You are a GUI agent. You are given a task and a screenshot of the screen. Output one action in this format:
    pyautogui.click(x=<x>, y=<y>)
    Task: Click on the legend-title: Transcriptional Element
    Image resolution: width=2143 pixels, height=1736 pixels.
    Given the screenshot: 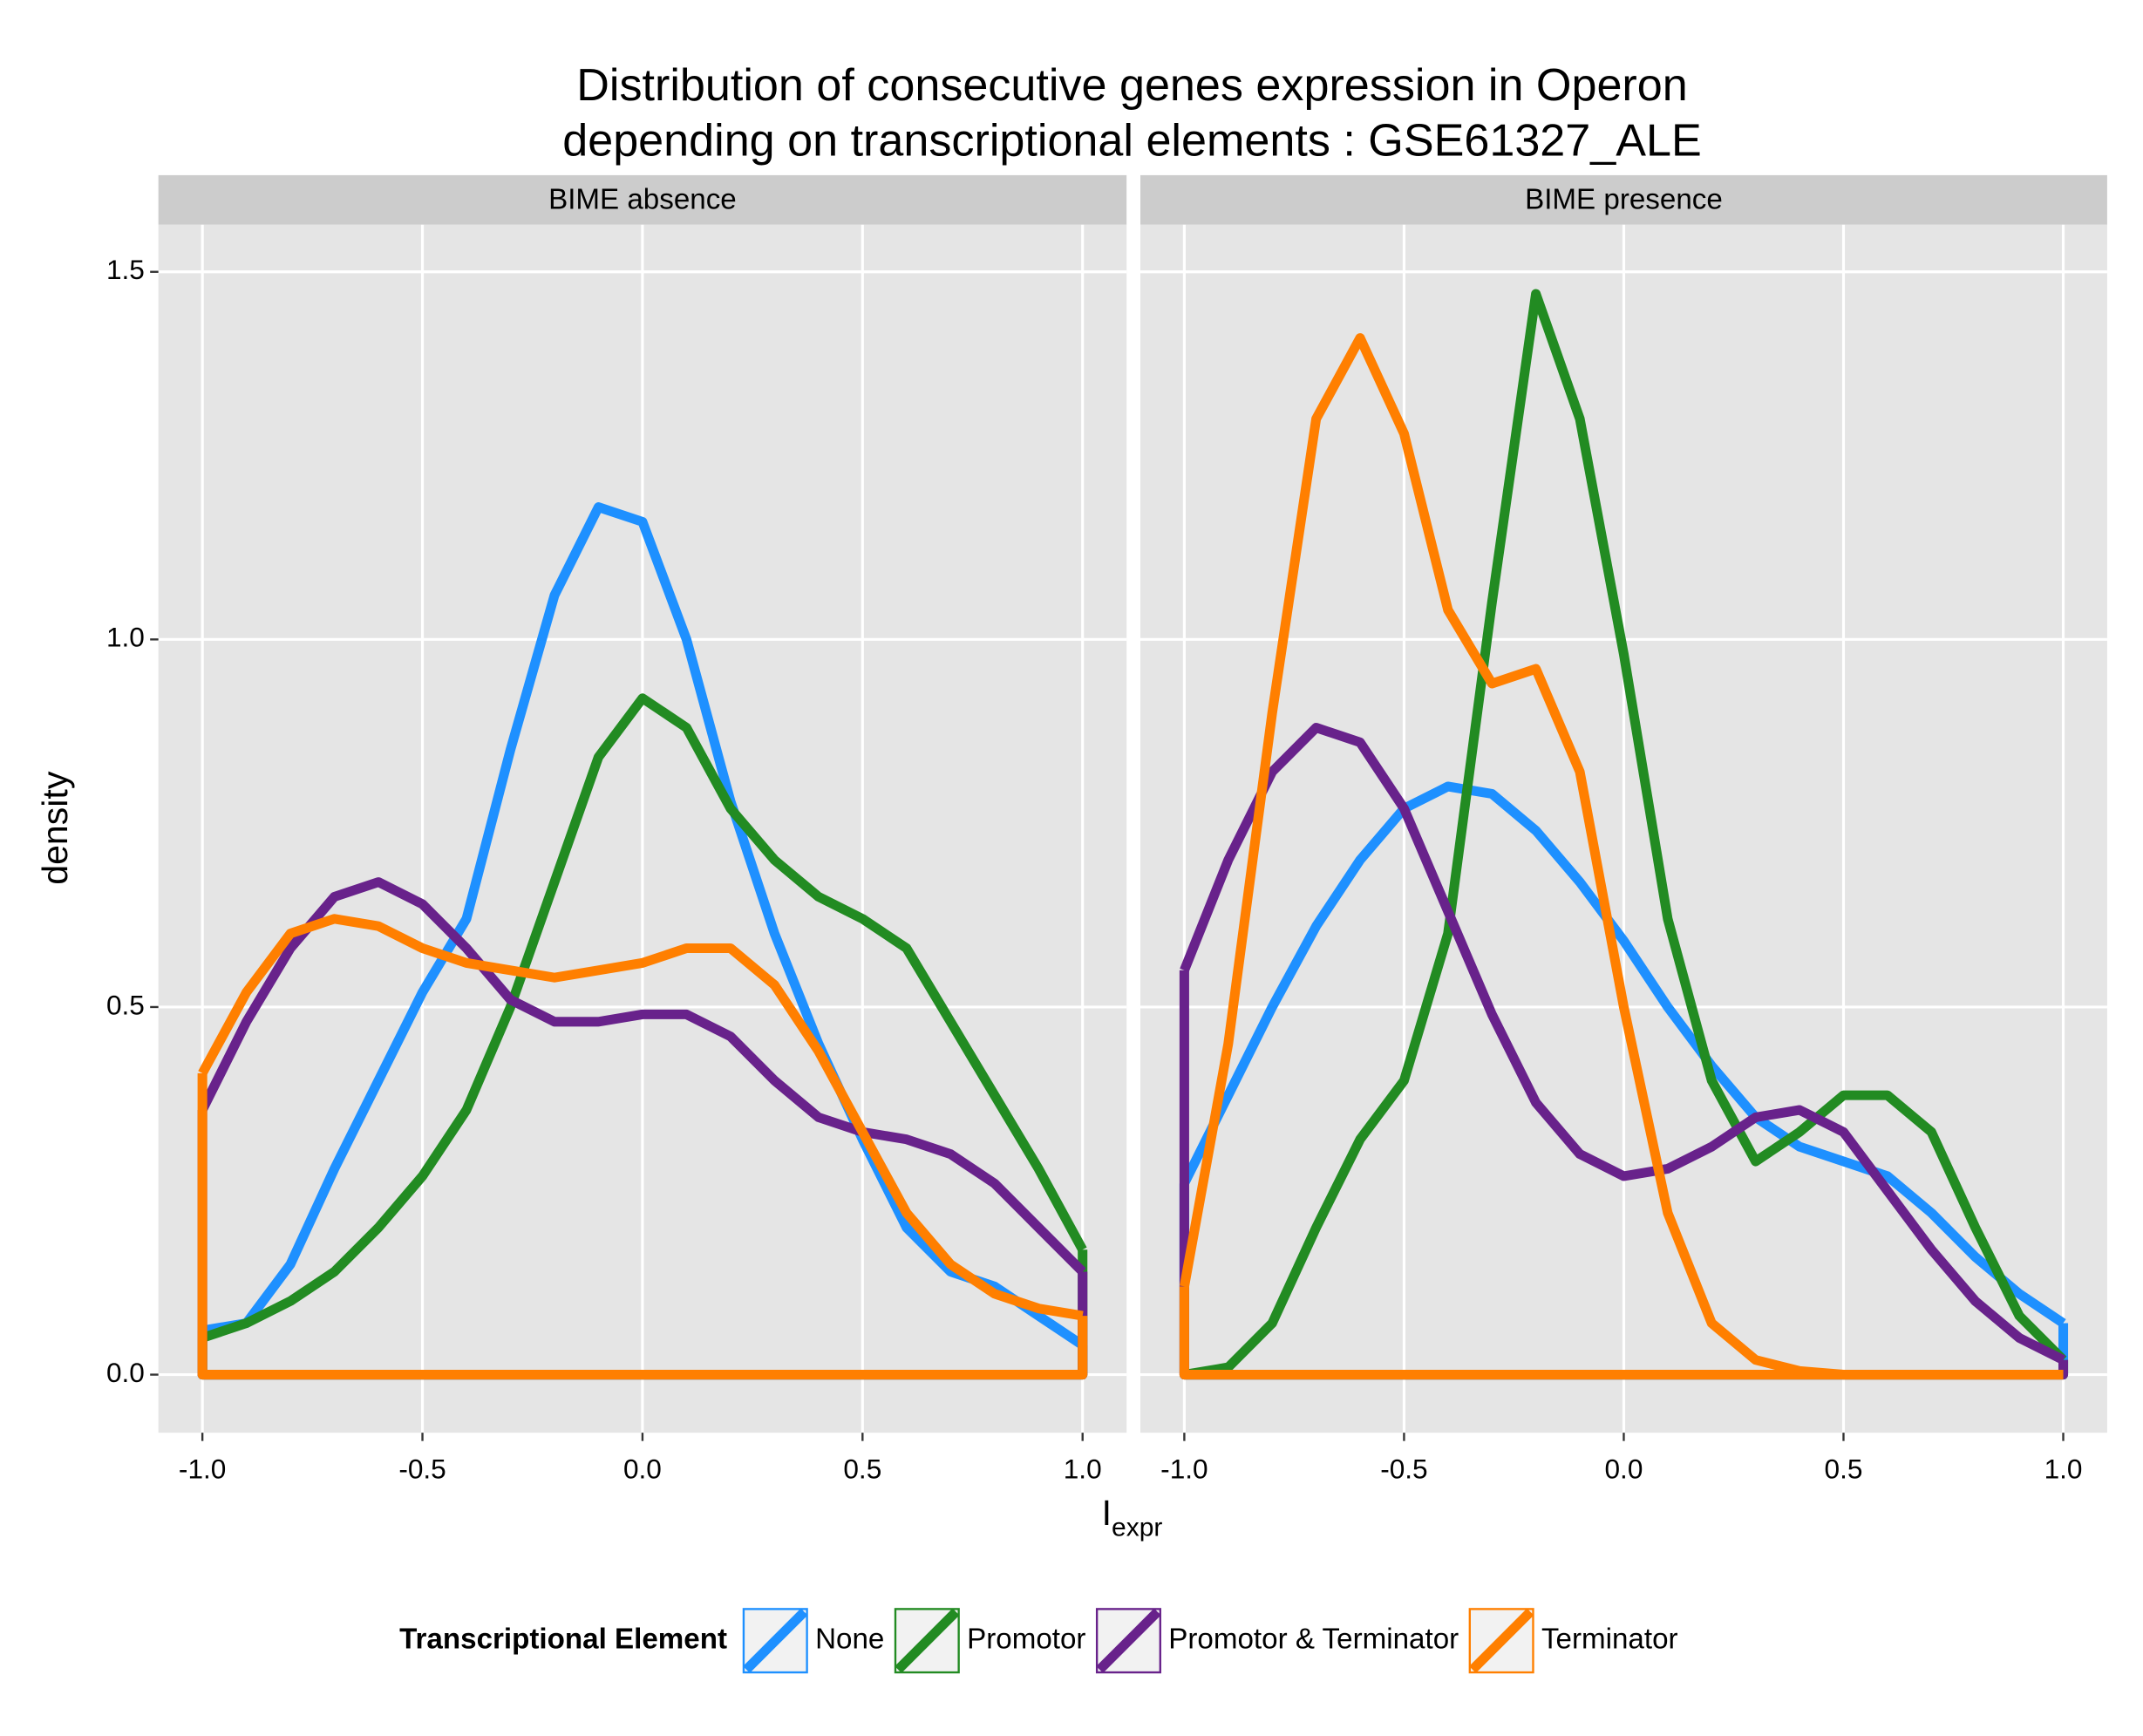 What is the action you would take?
    pyautogui.click(x=563, y=1639)
    